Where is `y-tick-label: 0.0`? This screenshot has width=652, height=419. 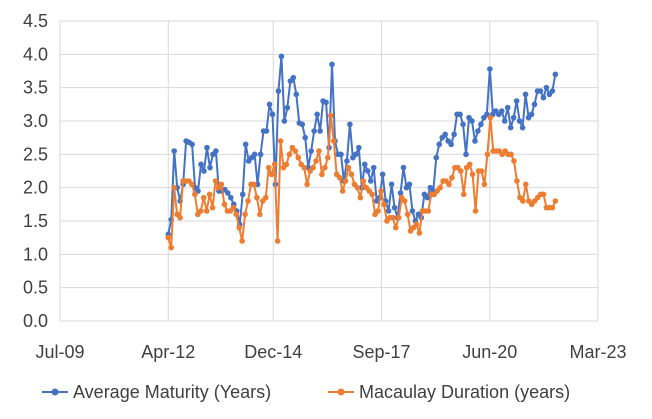 y-tick-label: 0.0 is located at coordinates (35, 321).